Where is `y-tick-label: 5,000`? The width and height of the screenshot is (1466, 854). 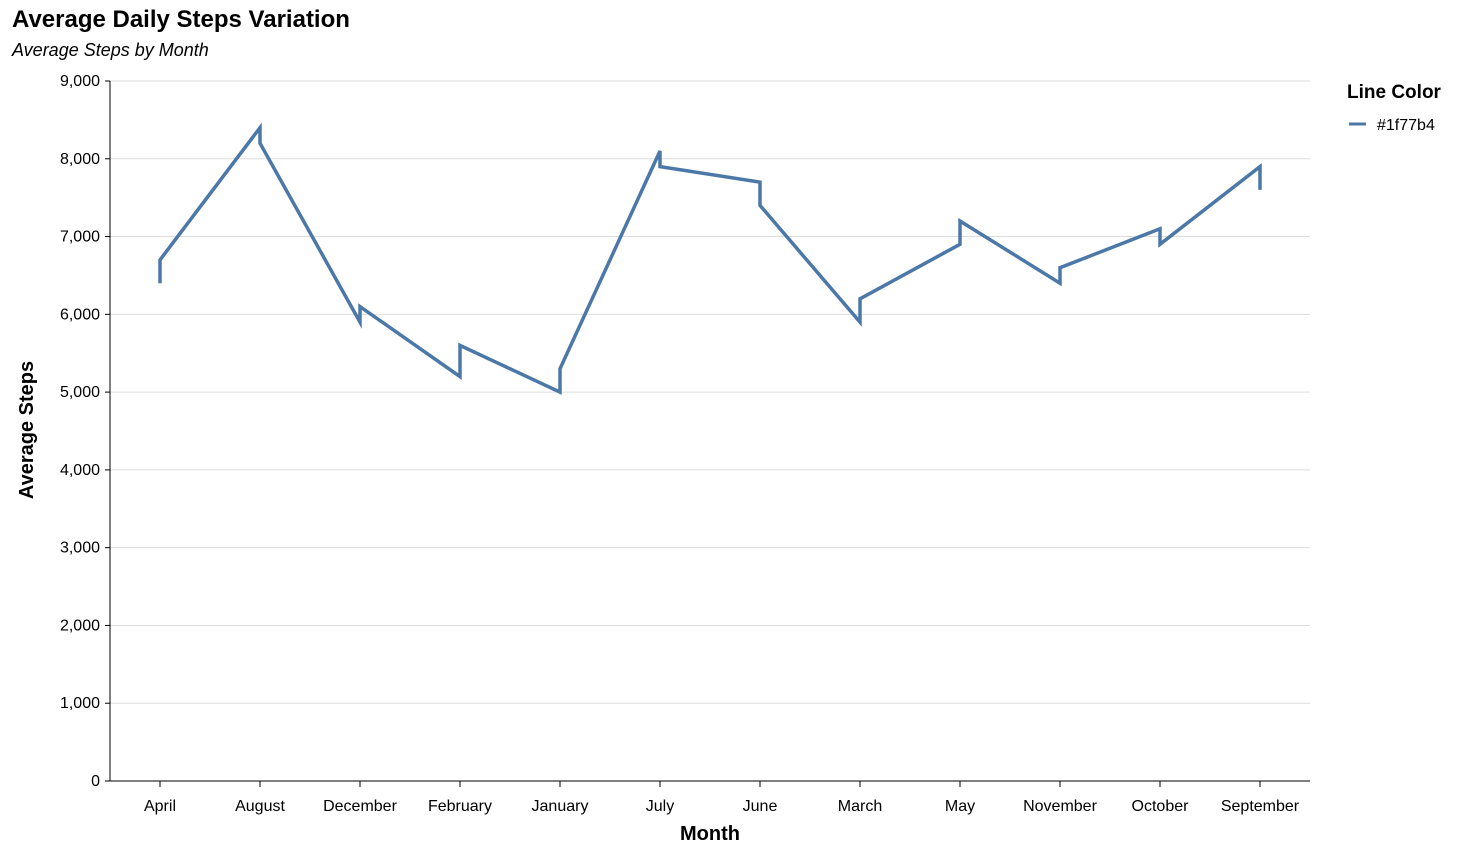
y-tick-label: 5,000 is located at coordinates (80, 392).